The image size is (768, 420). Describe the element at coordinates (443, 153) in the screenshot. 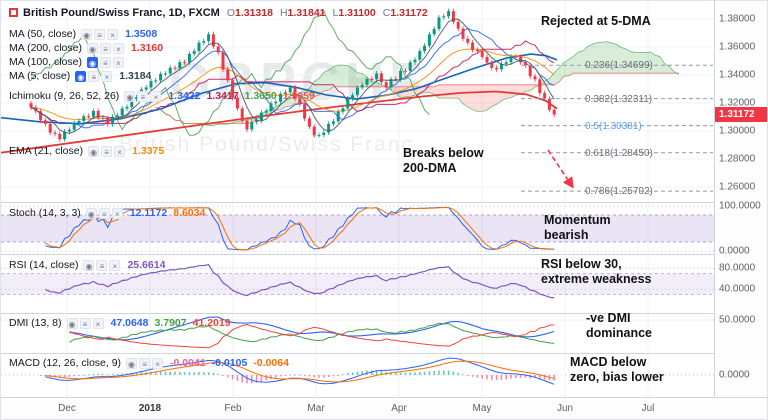

I see `annotation-line: Breaks below` at that location.